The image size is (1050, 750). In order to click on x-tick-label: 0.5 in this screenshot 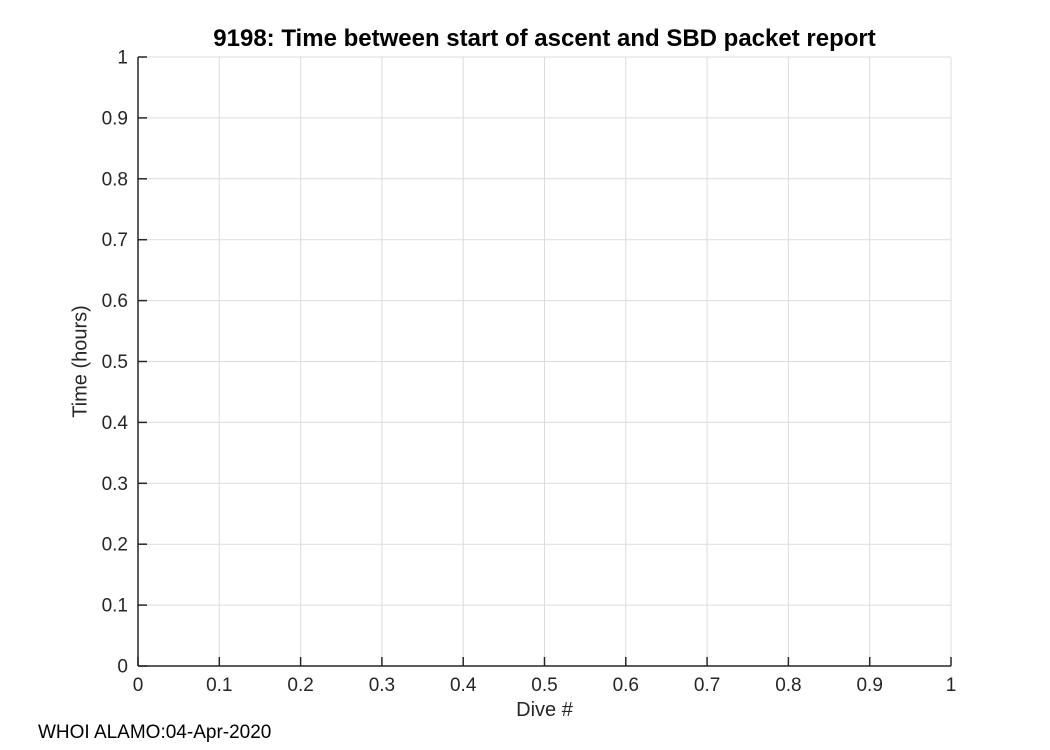, I will do `click(544, 685)`.